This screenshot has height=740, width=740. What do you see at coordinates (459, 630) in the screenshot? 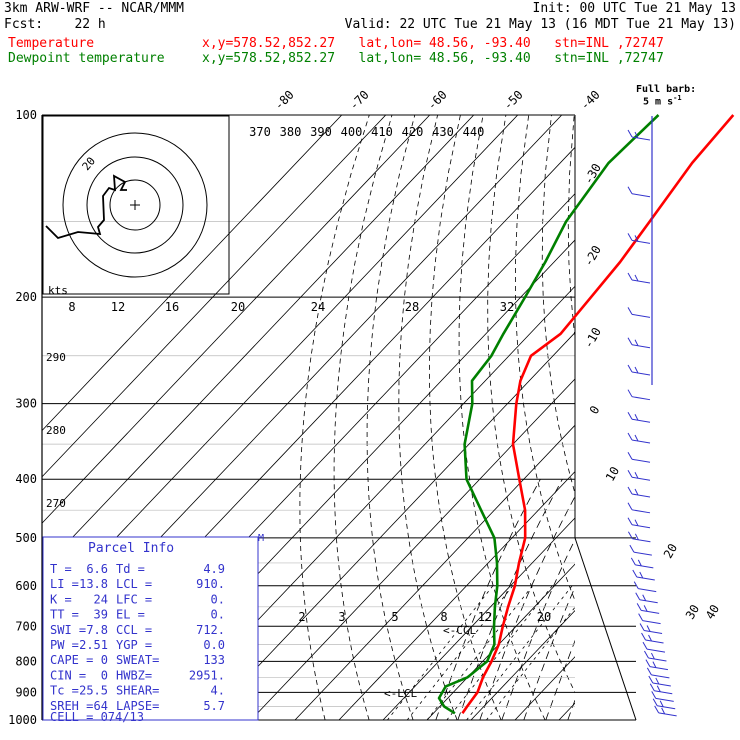
I see `ccl-label: <-CCL` at bounding box center [459, 630].